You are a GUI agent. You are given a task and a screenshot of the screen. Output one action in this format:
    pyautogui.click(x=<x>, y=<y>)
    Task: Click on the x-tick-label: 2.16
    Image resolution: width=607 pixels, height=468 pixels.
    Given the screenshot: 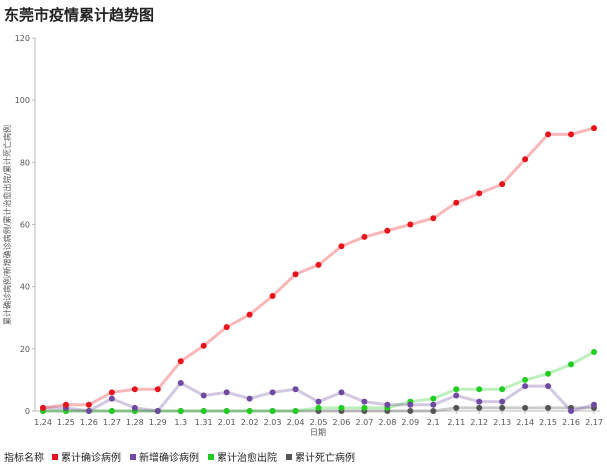 What is the action you would take?
    pyautogui.click(x=571, y=422)
    